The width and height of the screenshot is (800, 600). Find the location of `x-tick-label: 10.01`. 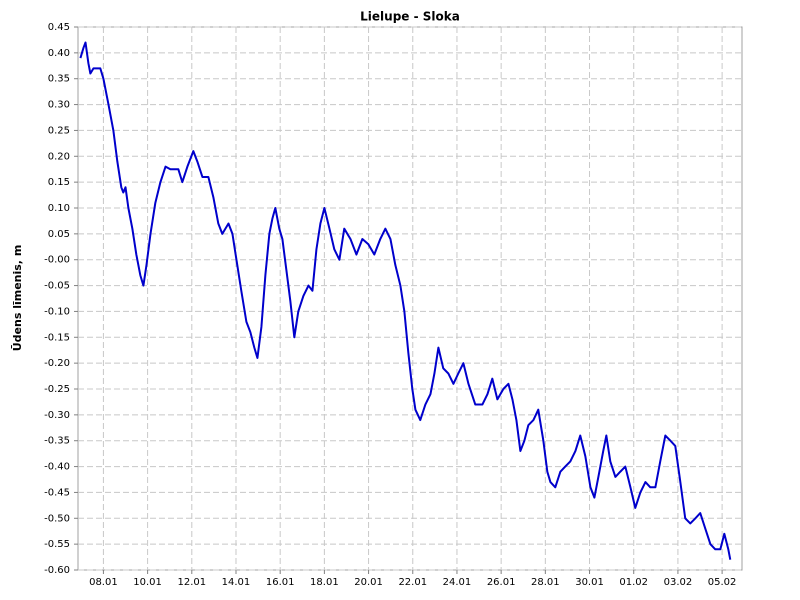

x-tick-label: 10.01 is located at coordinates (147, 582).